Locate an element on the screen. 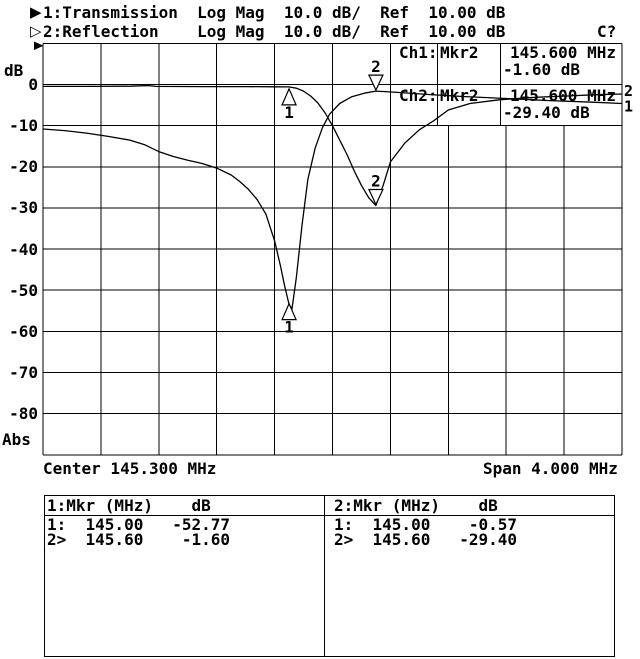  reference-level-marker-icon is located at coordinates (39, 45).